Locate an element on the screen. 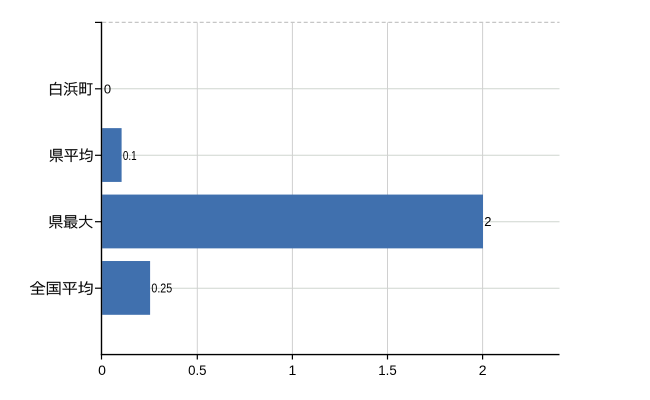 This screenshot has width=650, height=400. svg-text: 0.5 is located at coordinates (197, 370).